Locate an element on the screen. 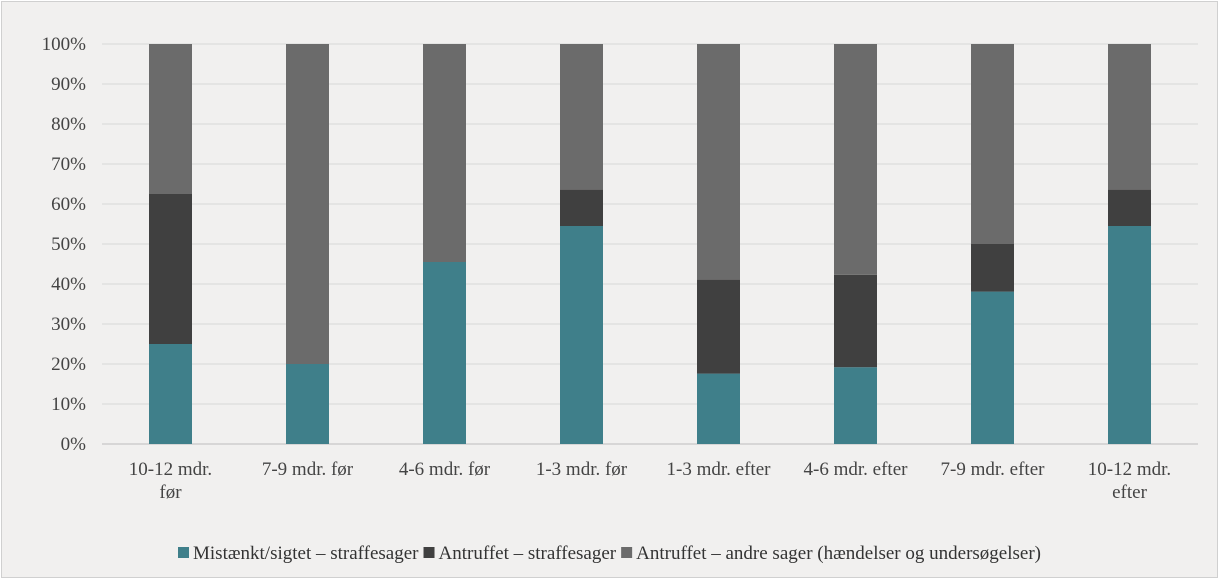 Image resolution: width=1219 pixels, height=579 pixels. legend-label: Antruffet – straffesager is located at coordinates (528, 553).